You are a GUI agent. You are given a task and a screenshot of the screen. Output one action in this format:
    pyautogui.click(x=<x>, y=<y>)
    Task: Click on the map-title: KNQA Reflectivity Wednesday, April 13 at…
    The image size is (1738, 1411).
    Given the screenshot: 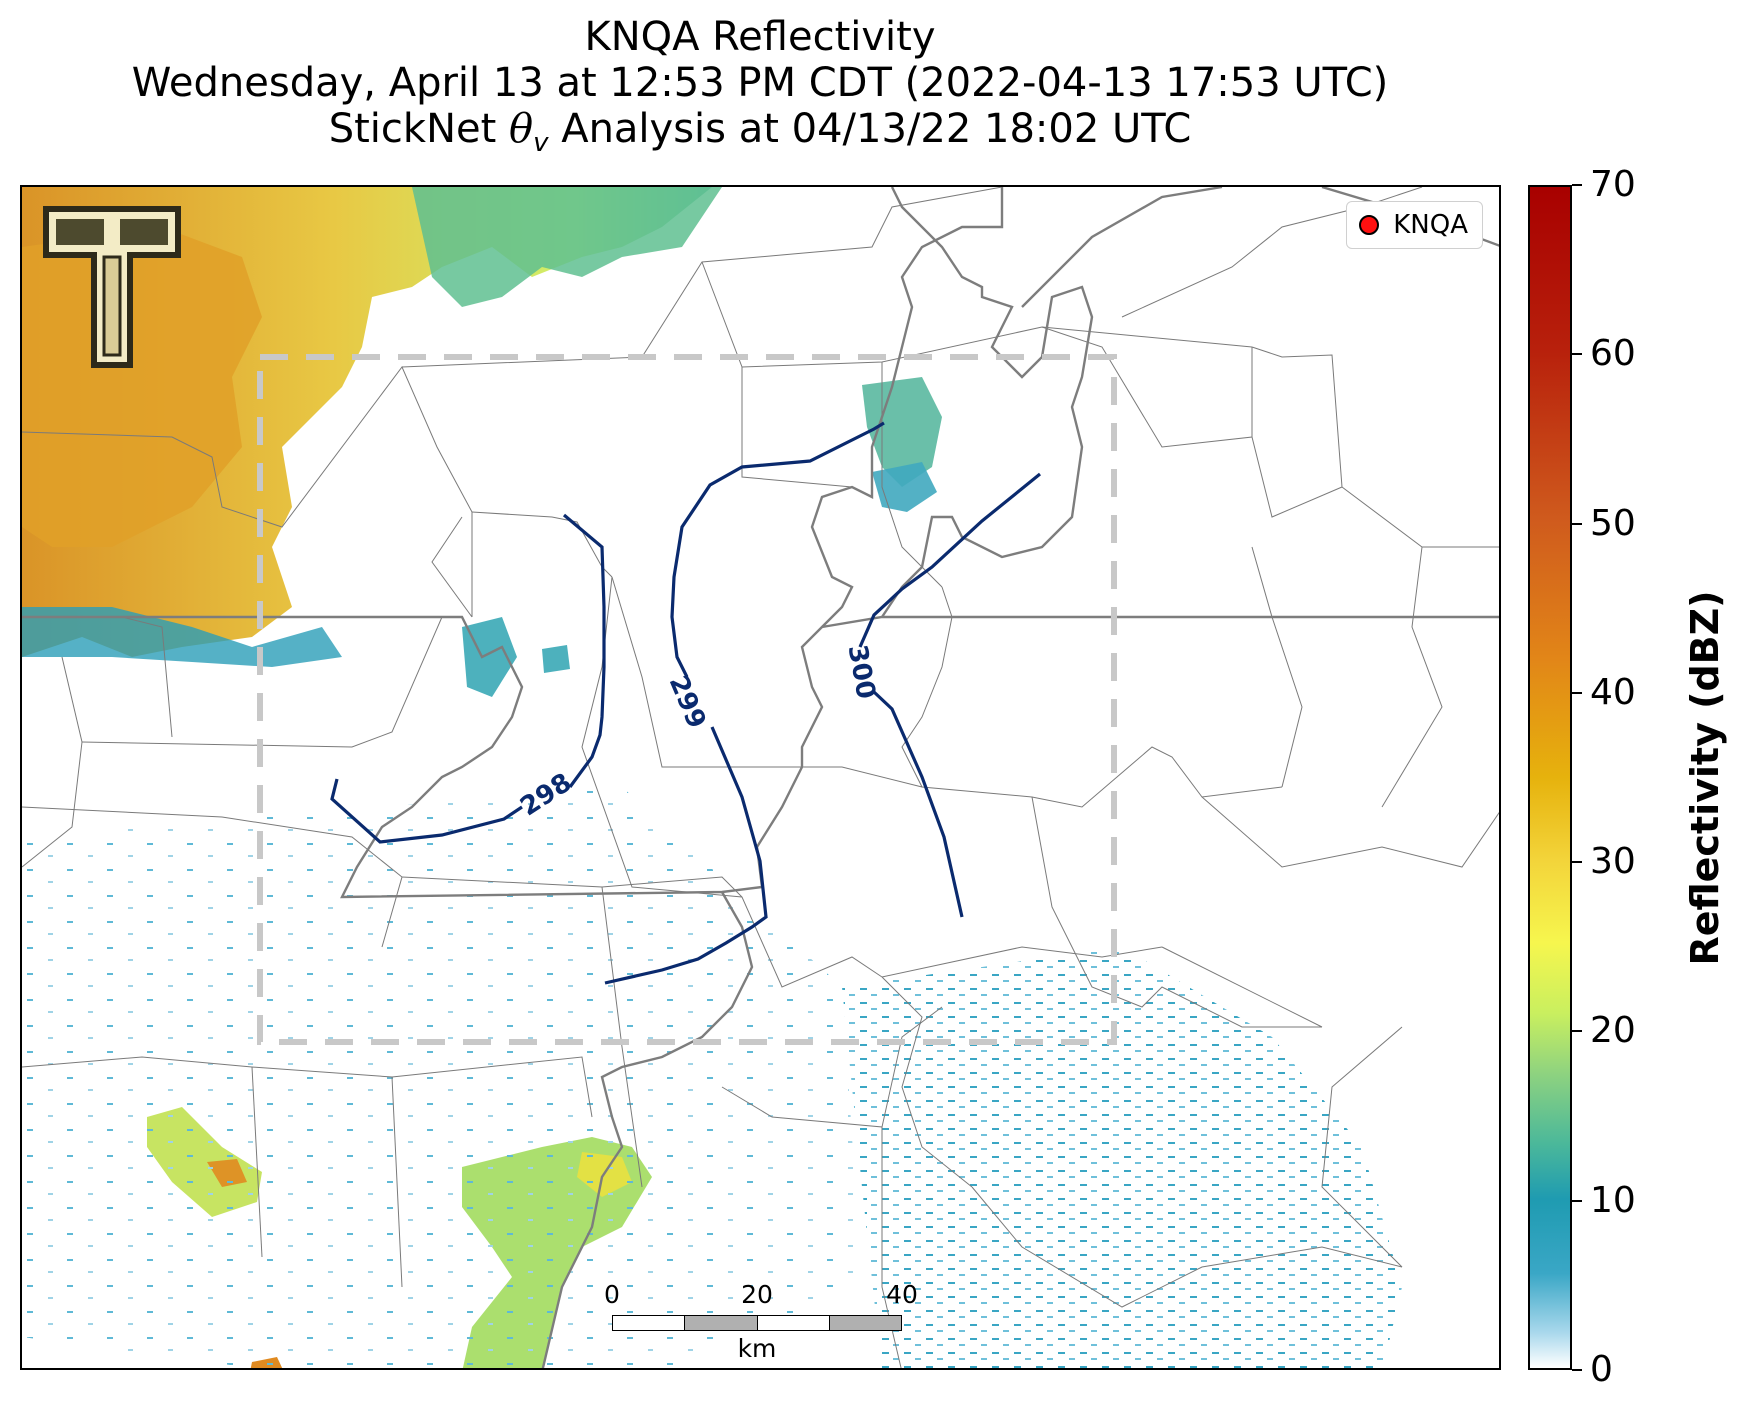 What is the action you would take?
    pyautogui.click(x=760, y=90)
    